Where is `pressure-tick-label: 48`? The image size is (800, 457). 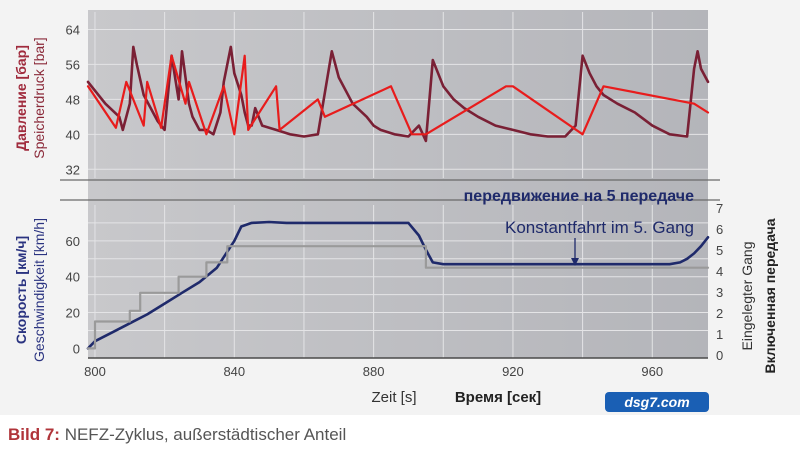
pressure-tick-label: 48 is located at coordinates (73, 99).